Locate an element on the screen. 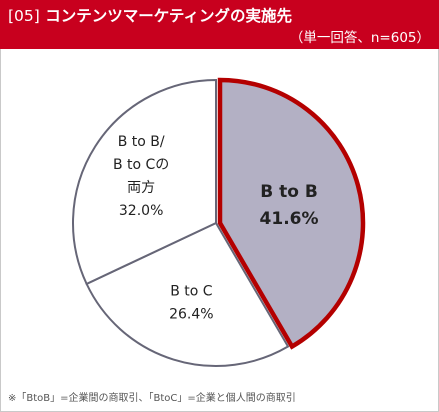 The image size is (439, 412). slice-category-label: B to B/ is located at coordinates (141, 142).